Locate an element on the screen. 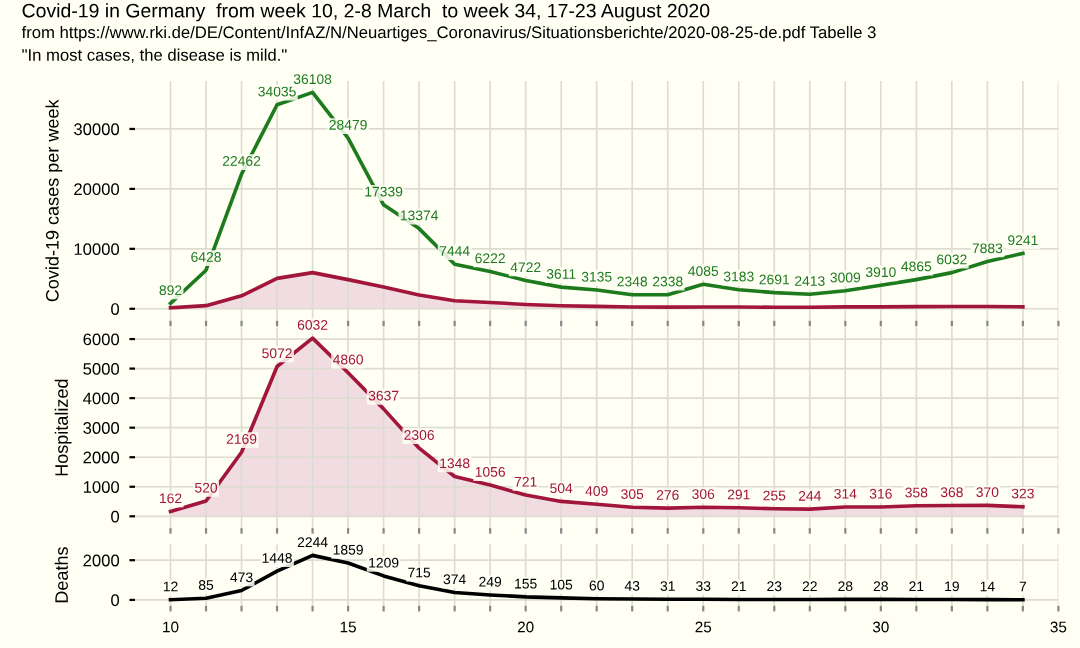 Image resolution: width=1080 pixels, height=648 pixels. y-axis-title: Hospitalized is located at coordinates (63, 427).